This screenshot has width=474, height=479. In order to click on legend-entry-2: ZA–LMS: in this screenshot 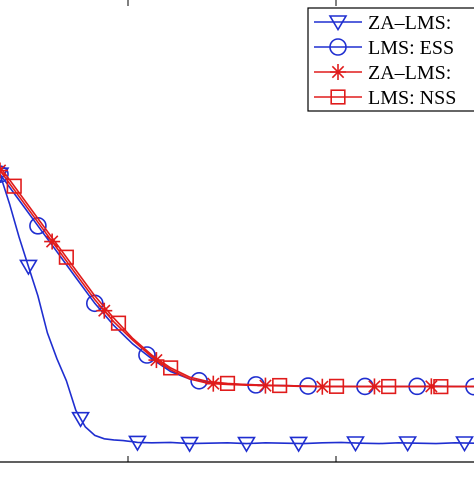, I will do `click(382, 73)`.